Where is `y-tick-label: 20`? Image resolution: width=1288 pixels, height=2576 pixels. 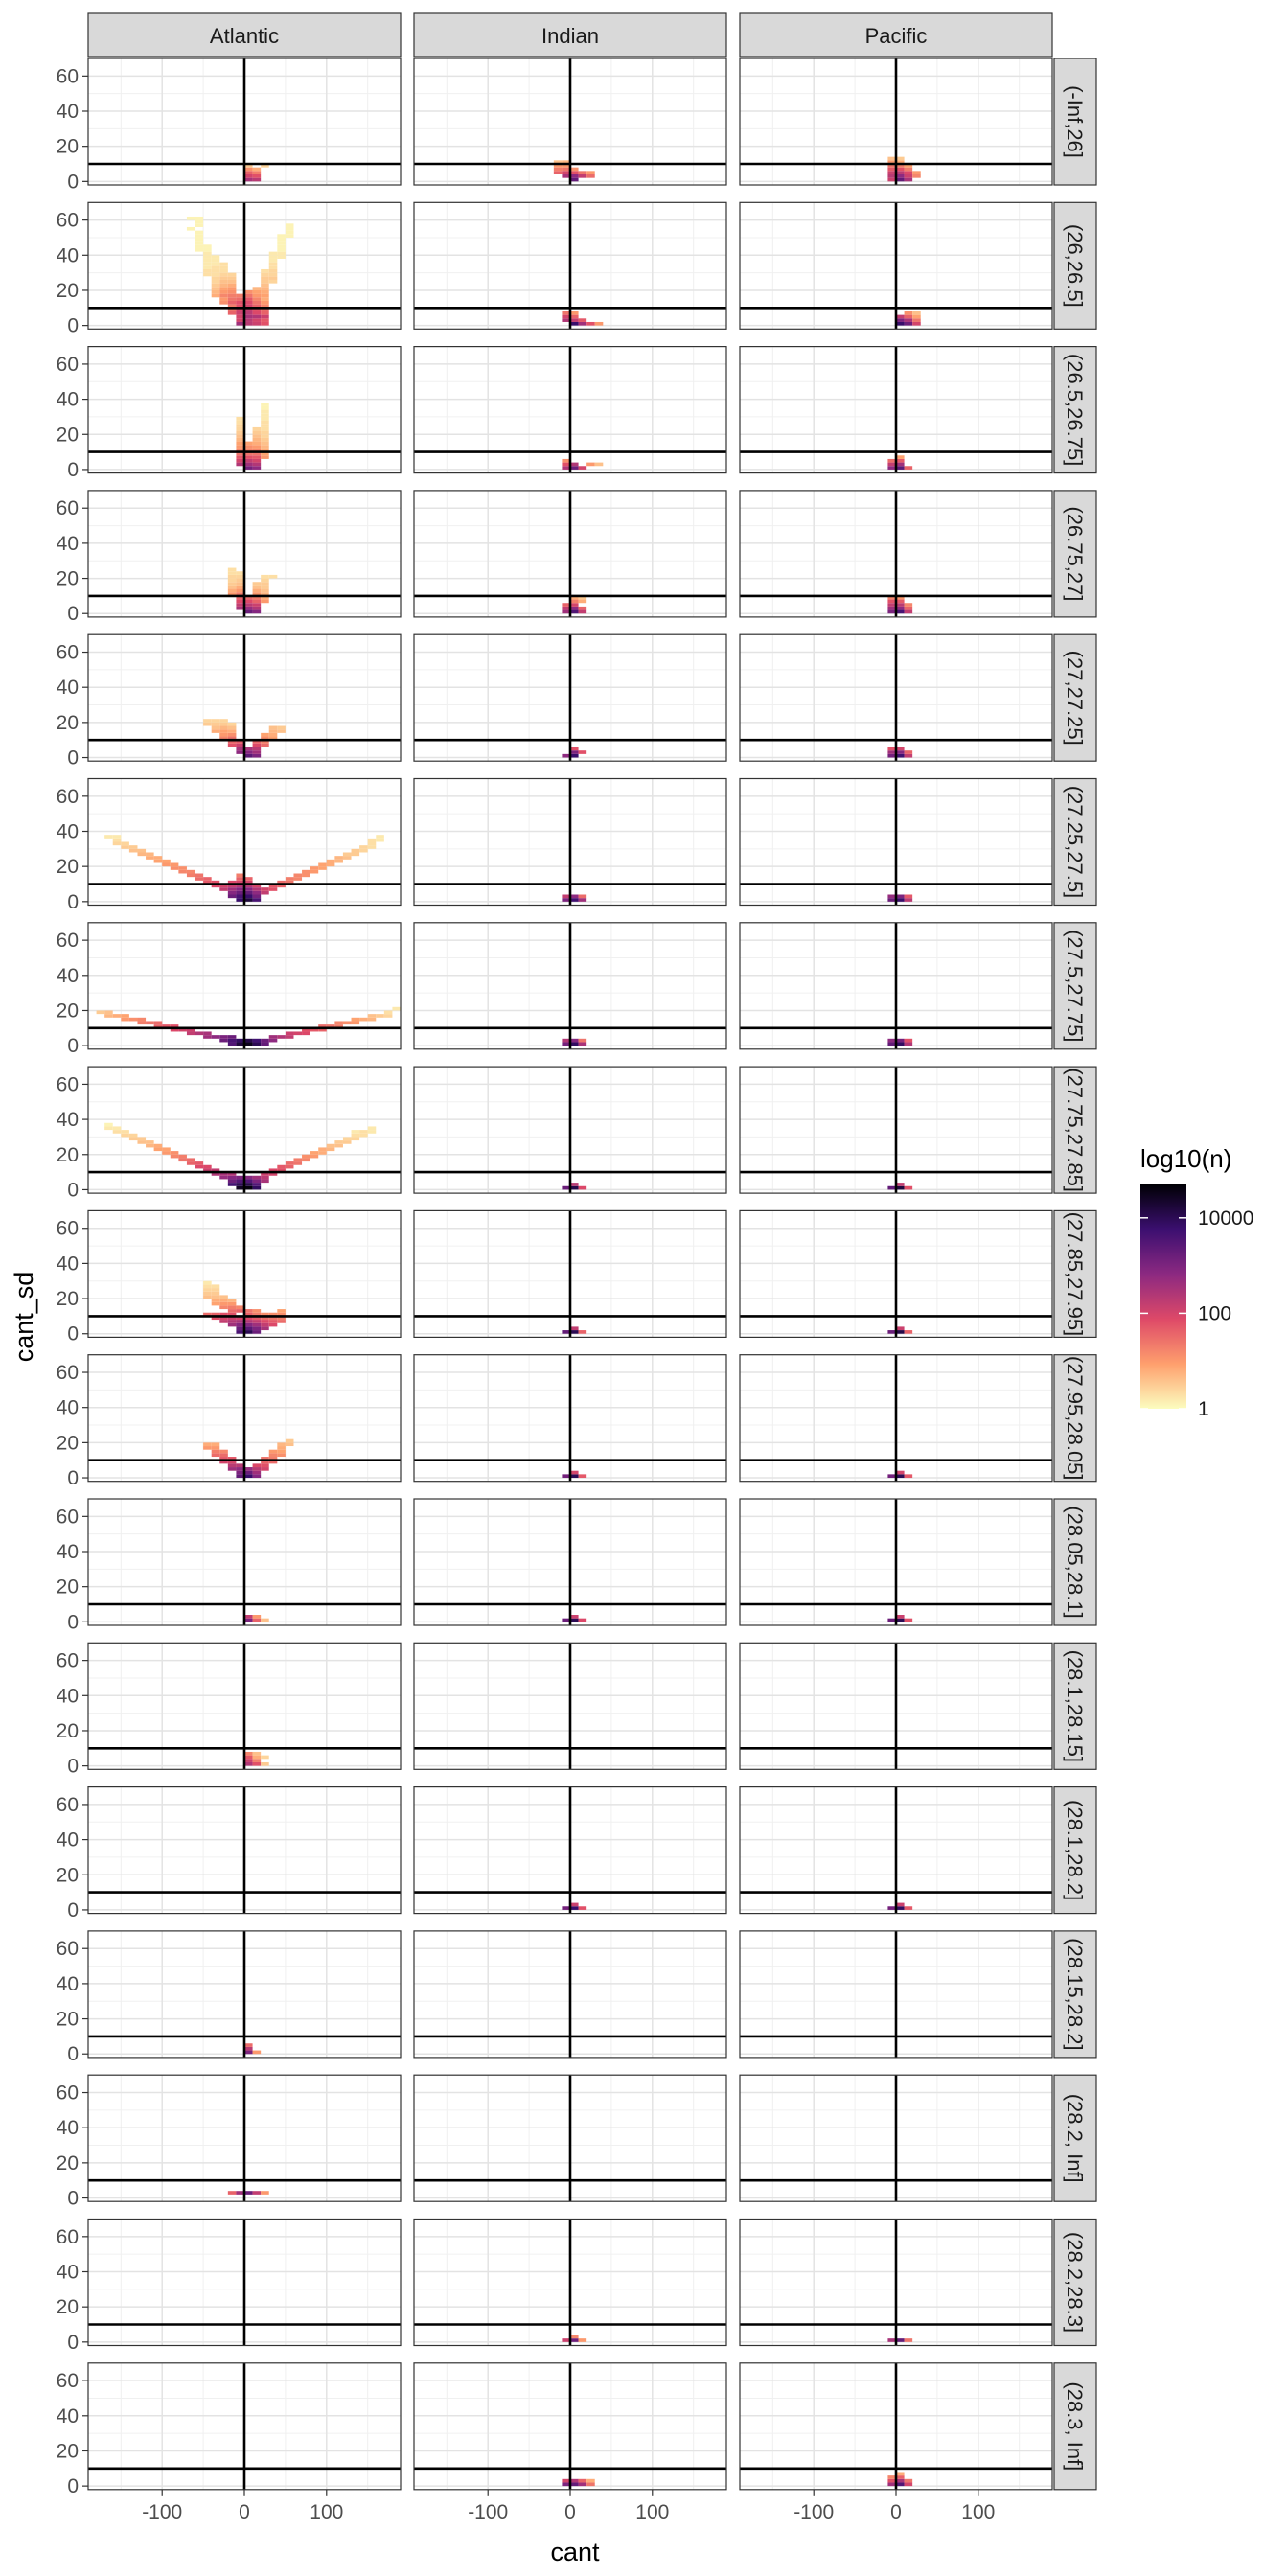
y-tick-label: 20 is located at coordinates (68, 2307).